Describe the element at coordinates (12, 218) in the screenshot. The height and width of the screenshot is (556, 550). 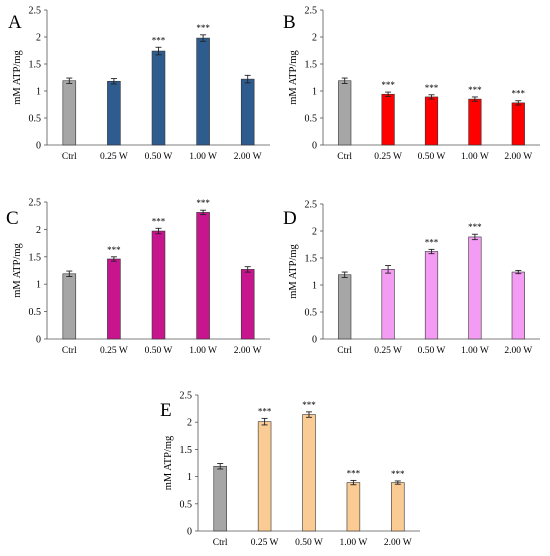
I see `panel-label: C` at that location.